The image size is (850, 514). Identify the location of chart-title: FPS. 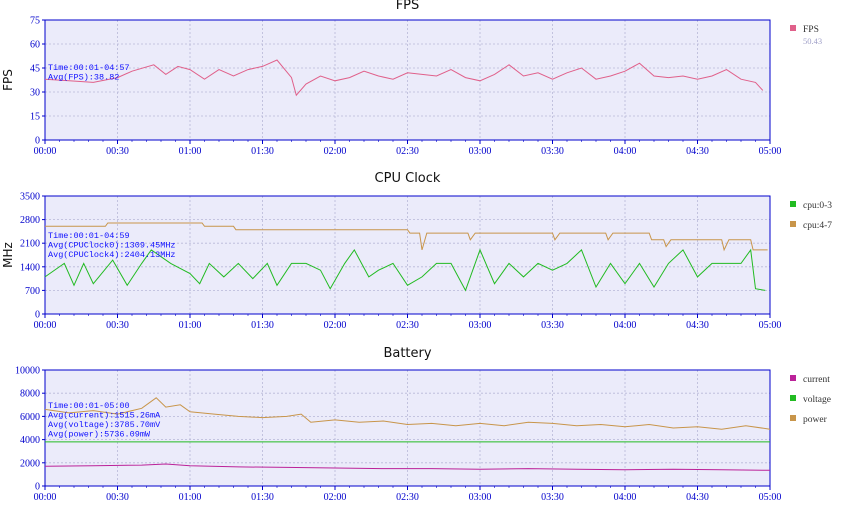
(408, 6).